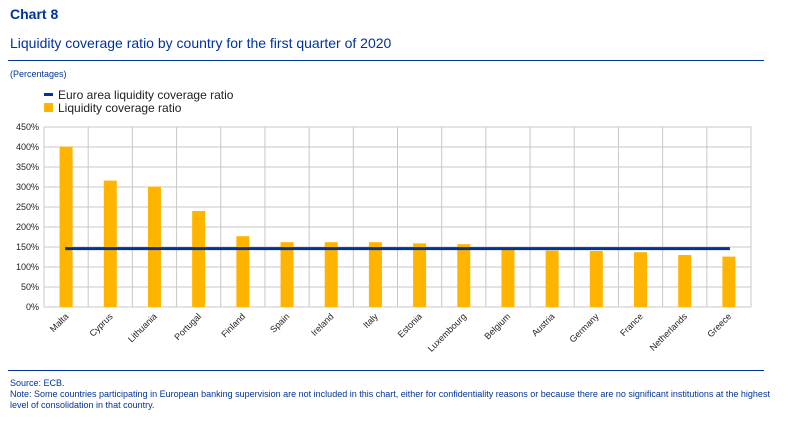 The image size is (800, 428). Describe the element at coordinates (386, 370) in the screenshot. I see `bottom-rule` at that location.